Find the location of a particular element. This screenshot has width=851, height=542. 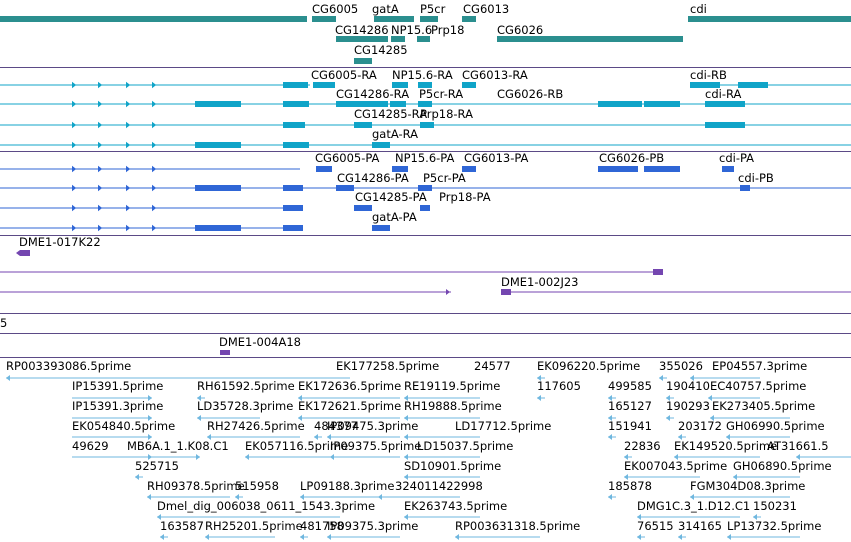

clone-feature-arrow is located at coordinates (448, 292).